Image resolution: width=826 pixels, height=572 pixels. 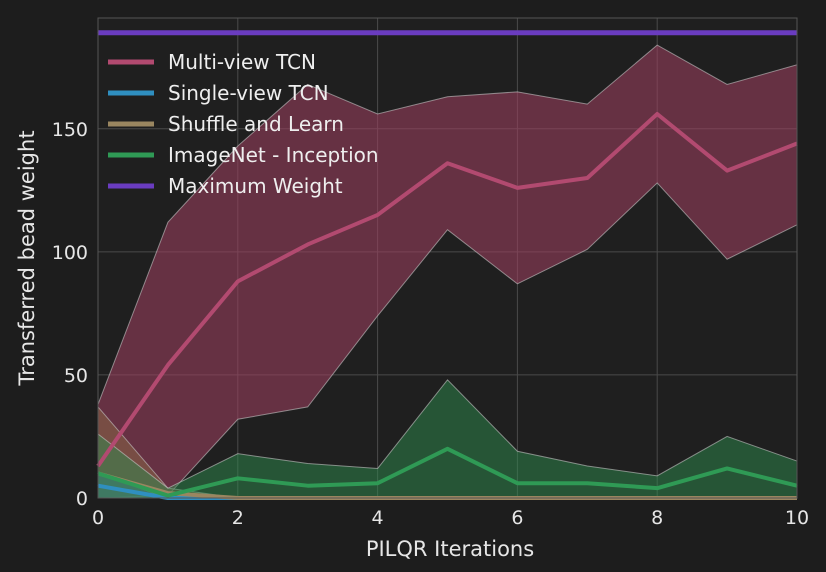 I want to click on line-maximum-weight, so click(x=447, y=33).